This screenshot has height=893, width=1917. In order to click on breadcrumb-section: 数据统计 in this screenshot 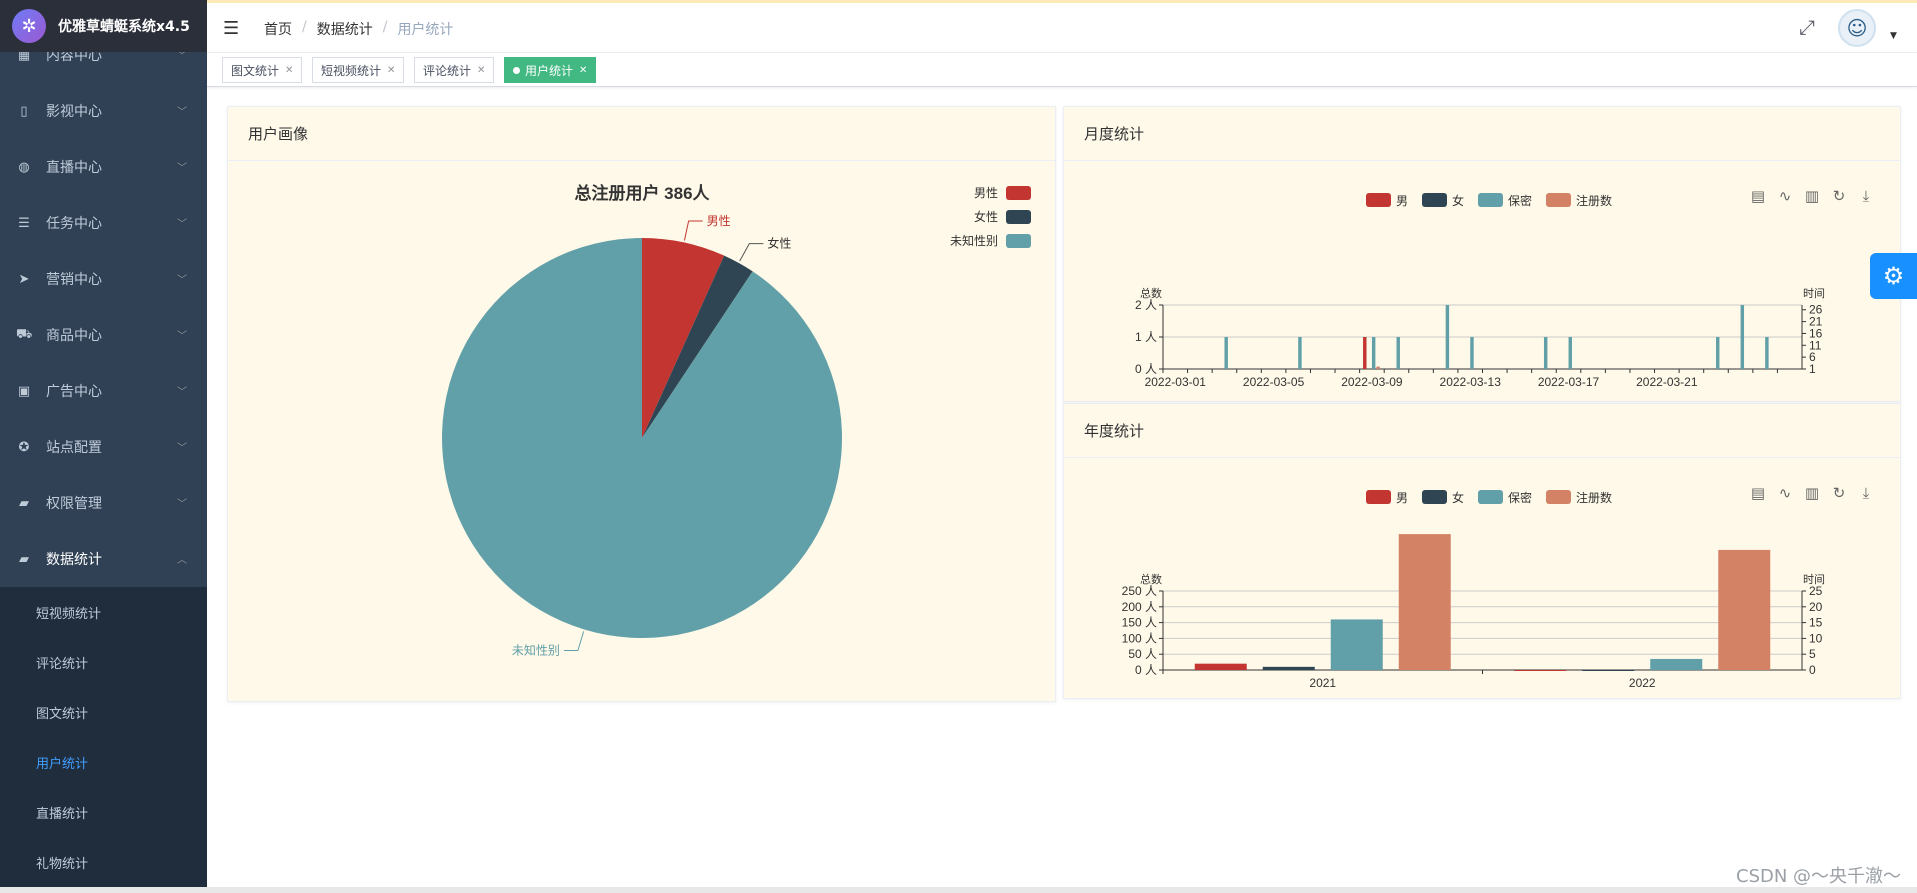, I will do `click(344, 30)`.